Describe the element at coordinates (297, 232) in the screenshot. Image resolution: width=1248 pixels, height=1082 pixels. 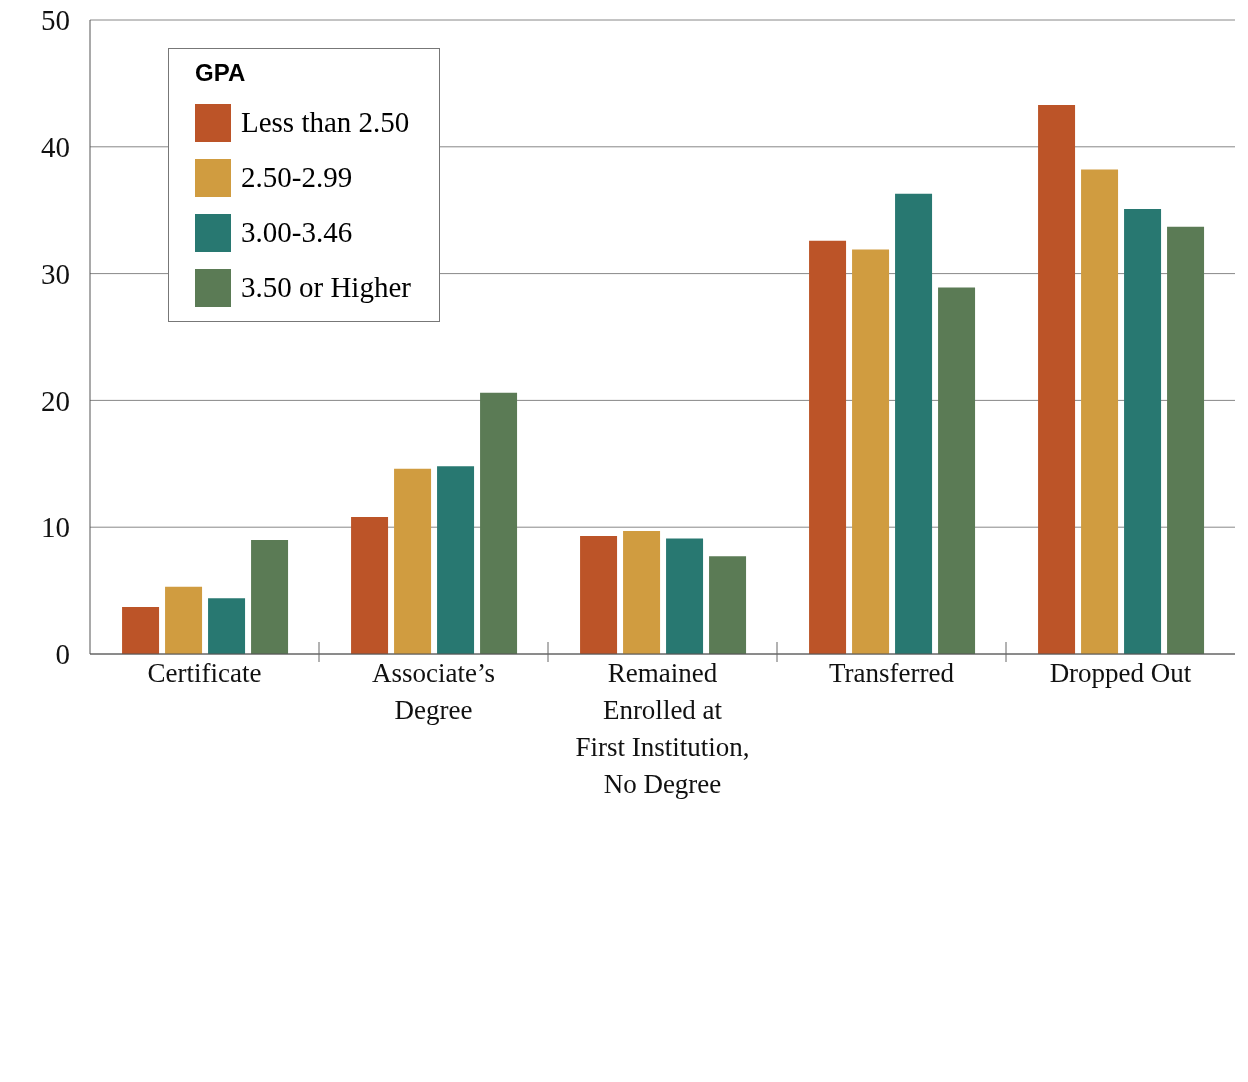
I see `legend-label: 3.00-3.46` at that location.